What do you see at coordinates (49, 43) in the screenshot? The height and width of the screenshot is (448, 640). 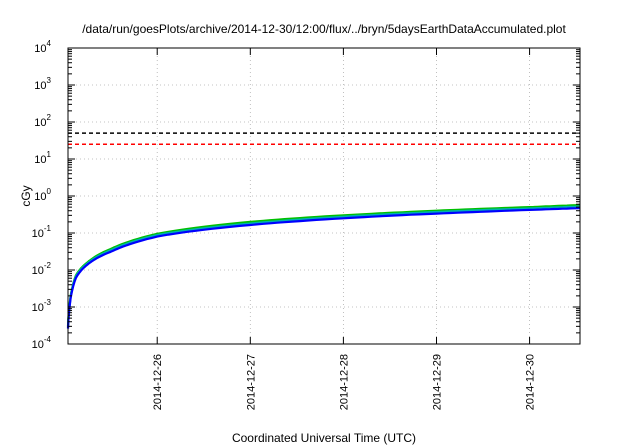 I see `y-tick-exponent: 4` at bounding box center [49, 43].